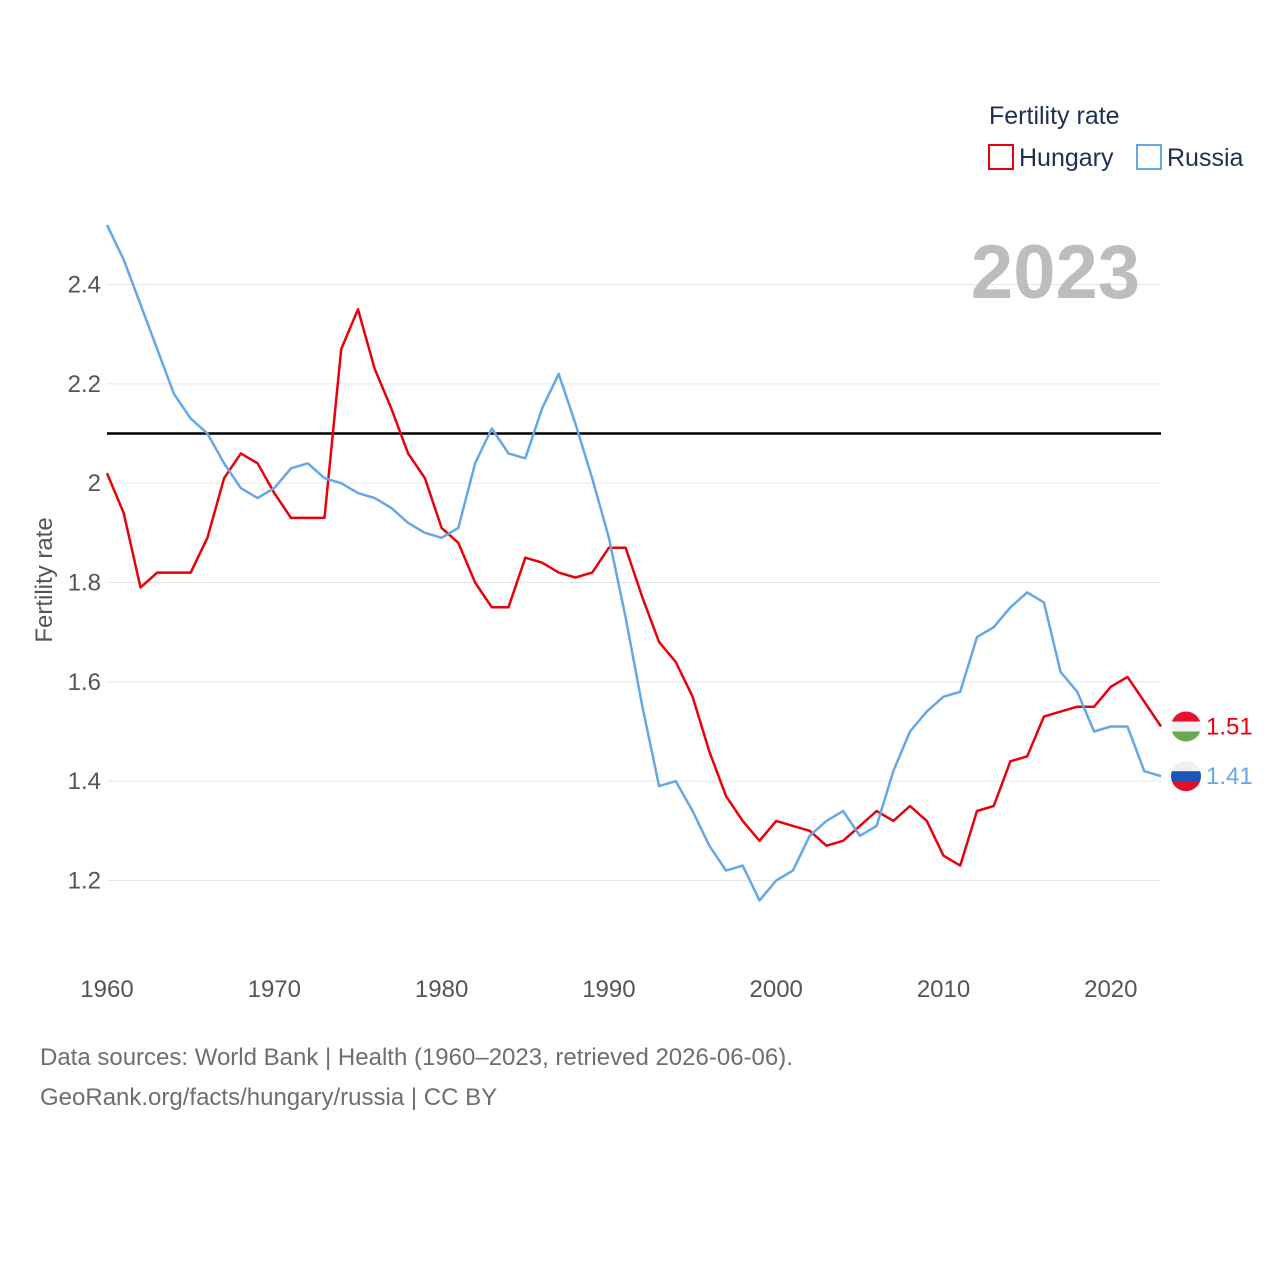 The image size is (1280, 1280). What do you see at coordinates (1229, 727) in the screenshot?
I see `end-value-label-hungary: 1.51` at bounding box center [1229, 727].